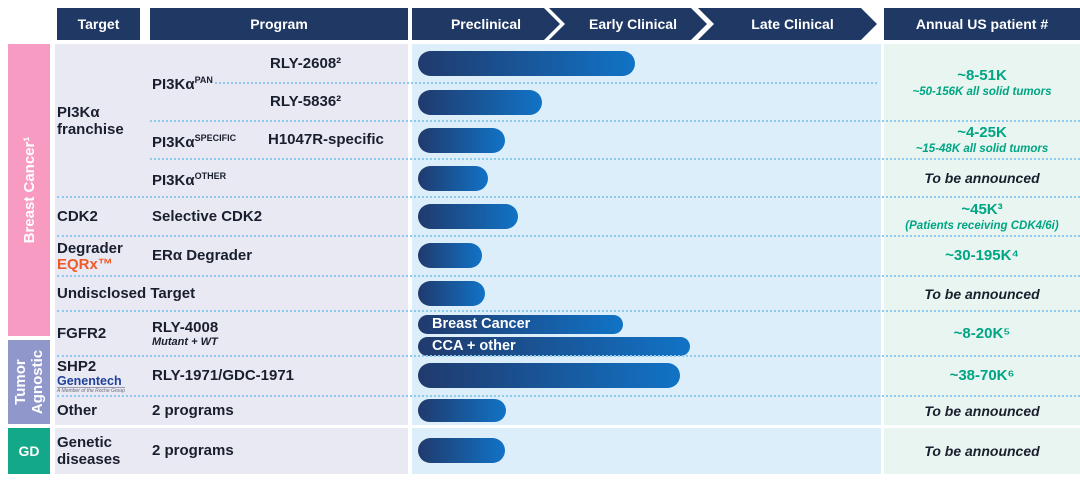  I want to click on header-patient: Annual US patient #, so click(982, 24).